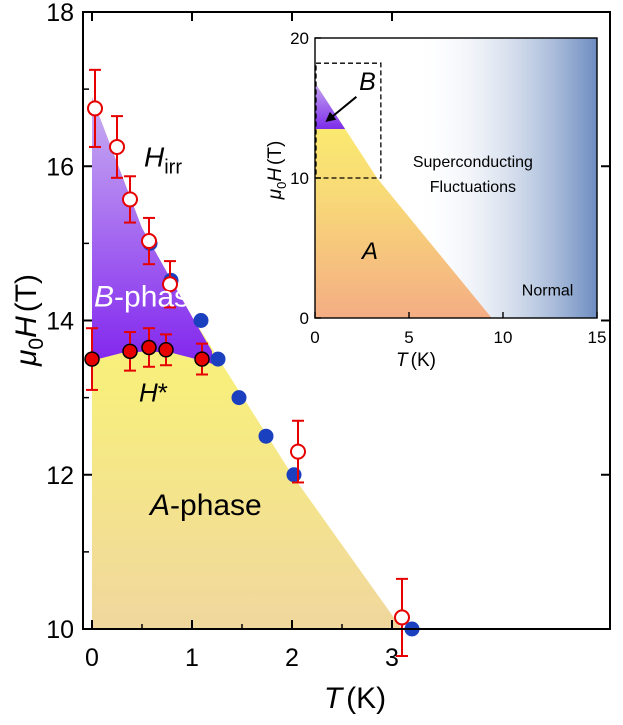 The width and height of the screenshot is (623, 725). Describe the element at coordinates (331, 116) in the screenshot. I see `arrowhead-icon` at that location.